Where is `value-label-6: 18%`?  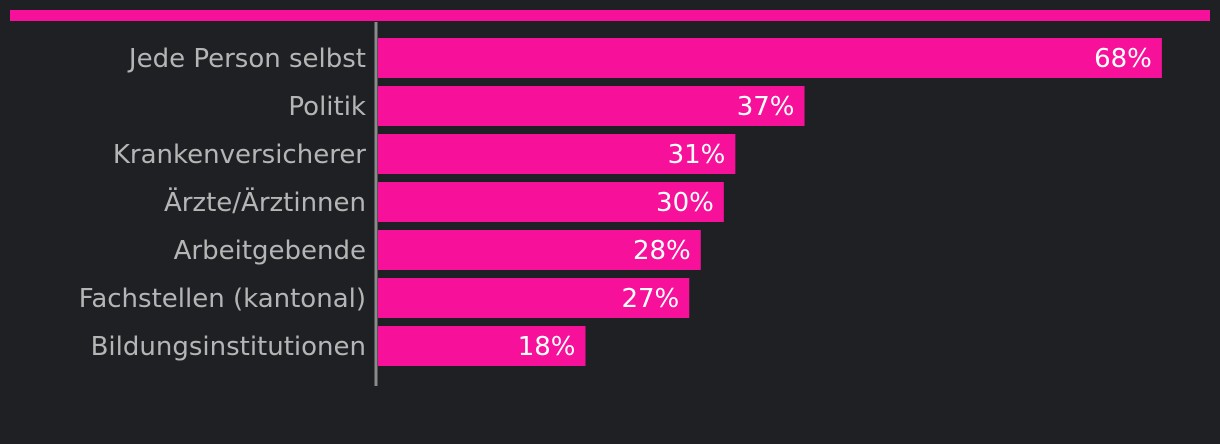
value-label-6: 18% is located at coordinates (547, 347).